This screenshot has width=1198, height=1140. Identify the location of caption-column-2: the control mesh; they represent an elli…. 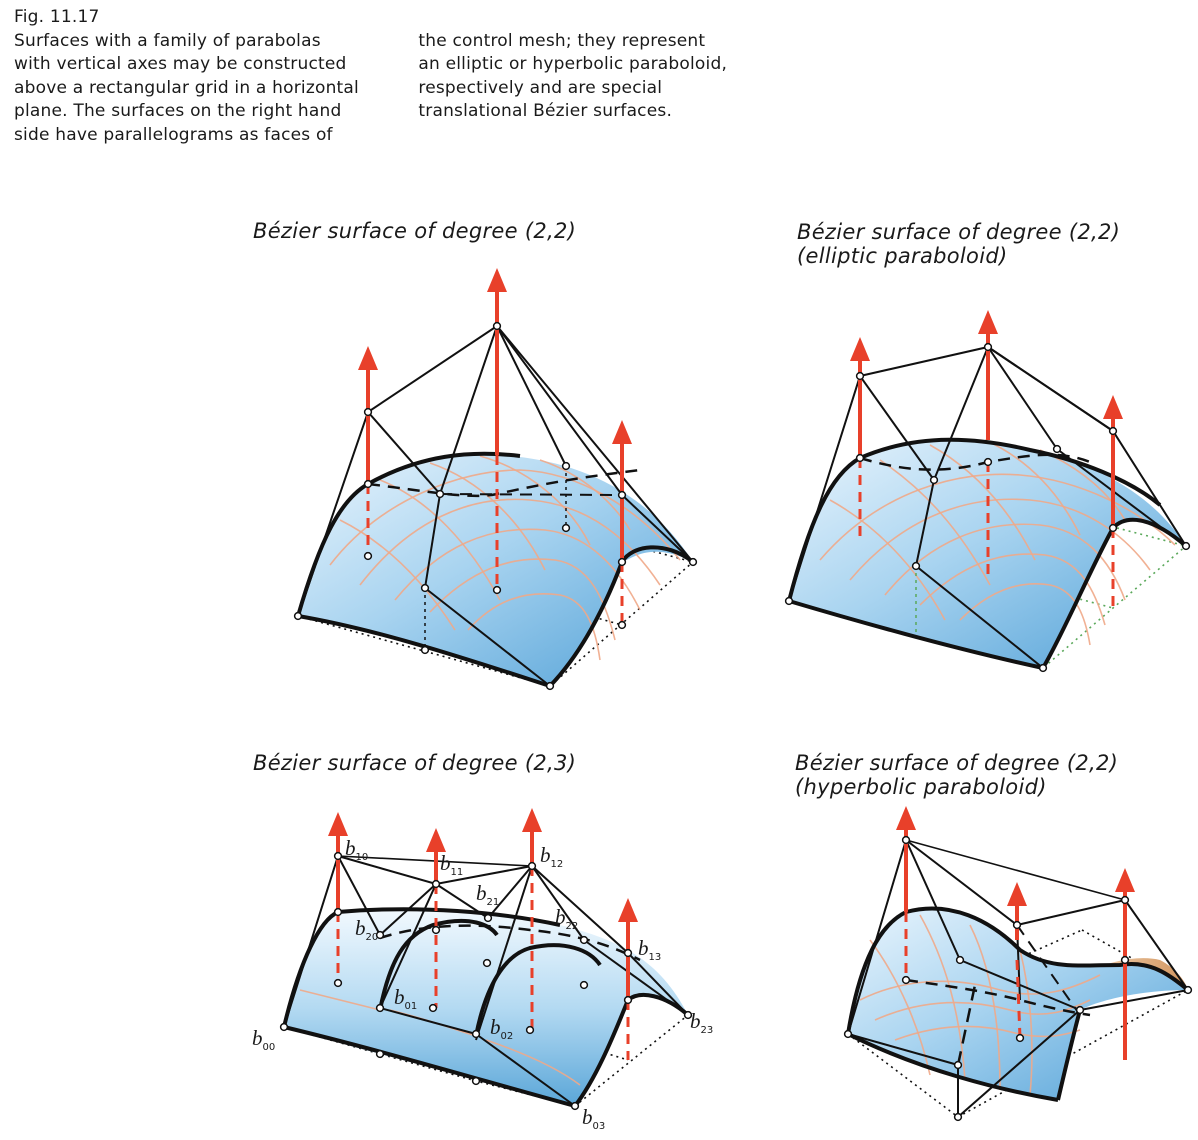
(573, 76).